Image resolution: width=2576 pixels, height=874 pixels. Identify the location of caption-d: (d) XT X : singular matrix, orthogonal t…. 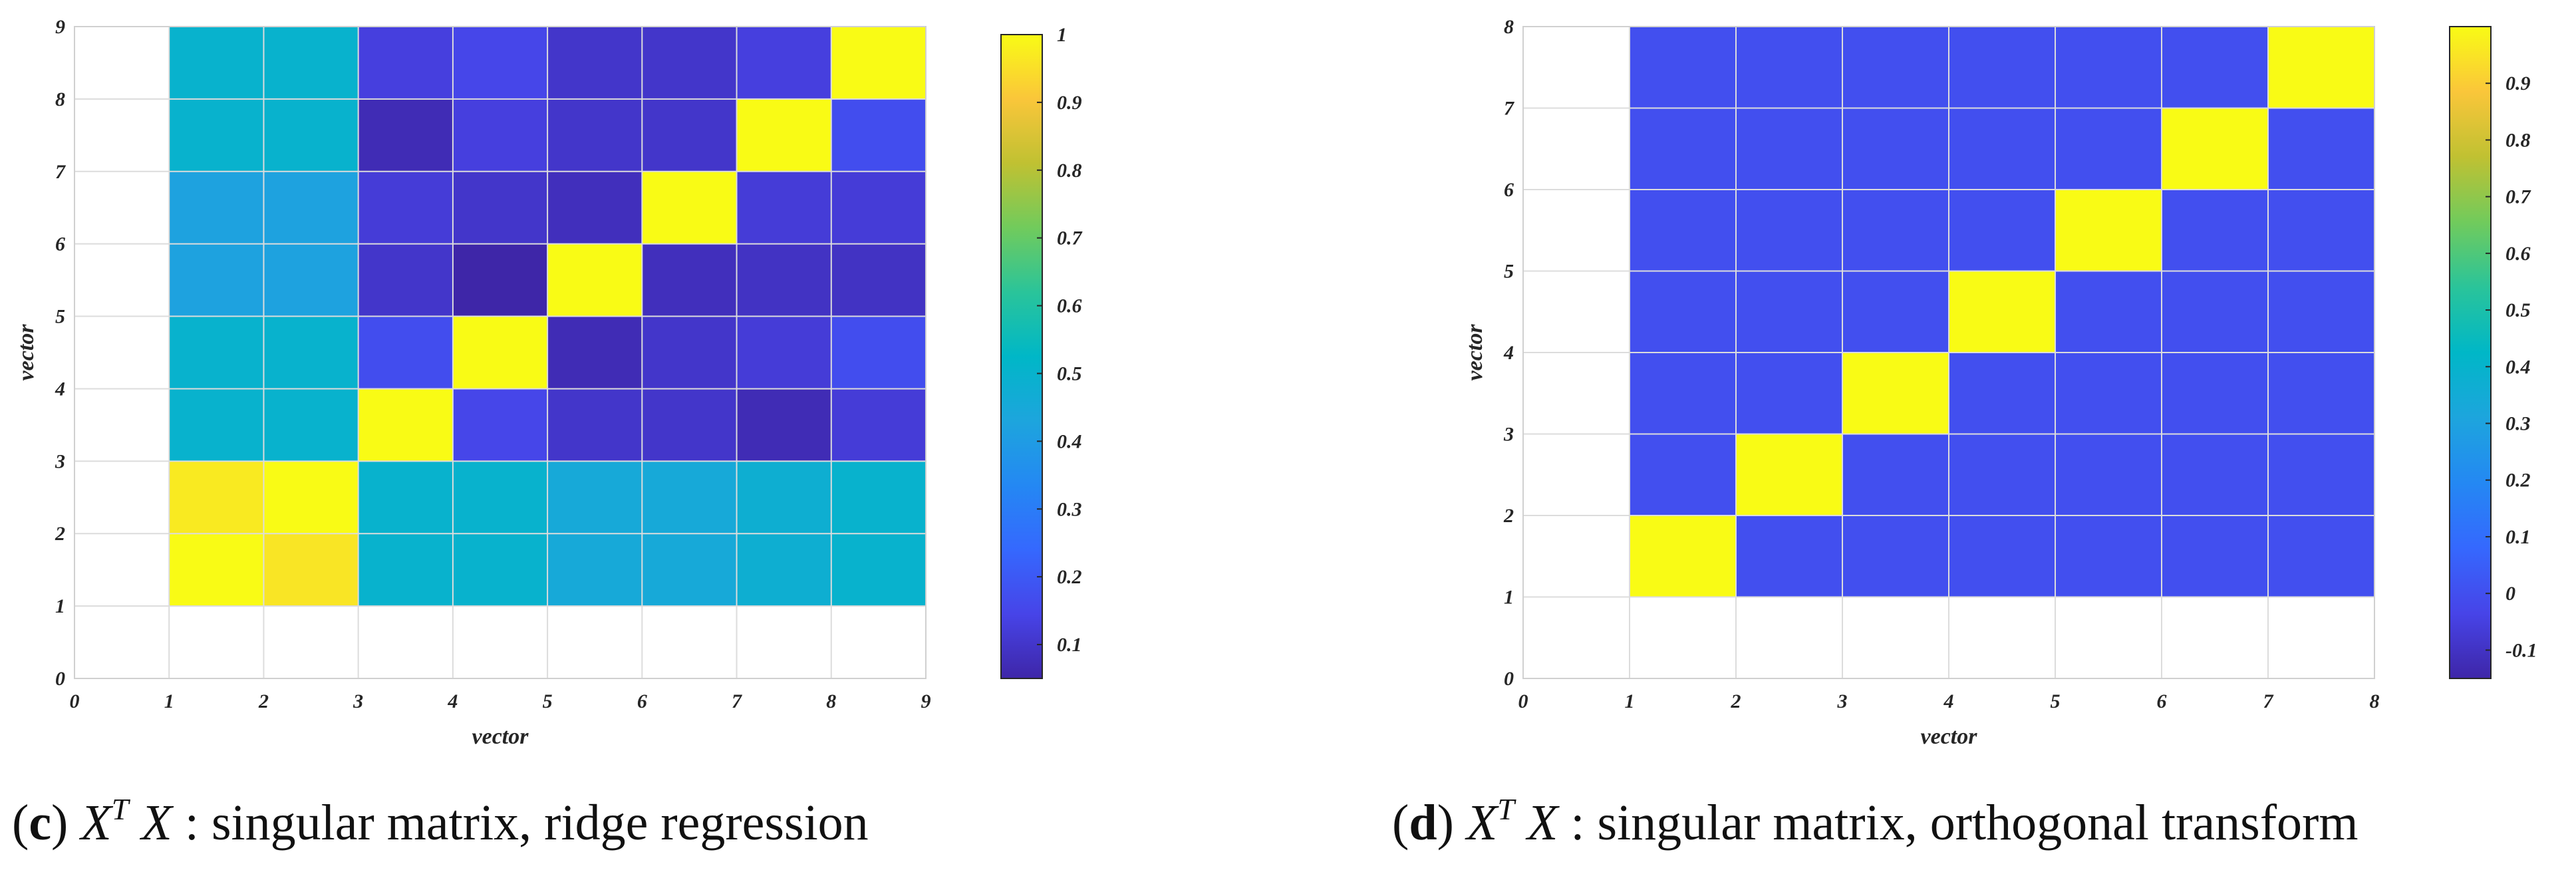
(1875, 813).